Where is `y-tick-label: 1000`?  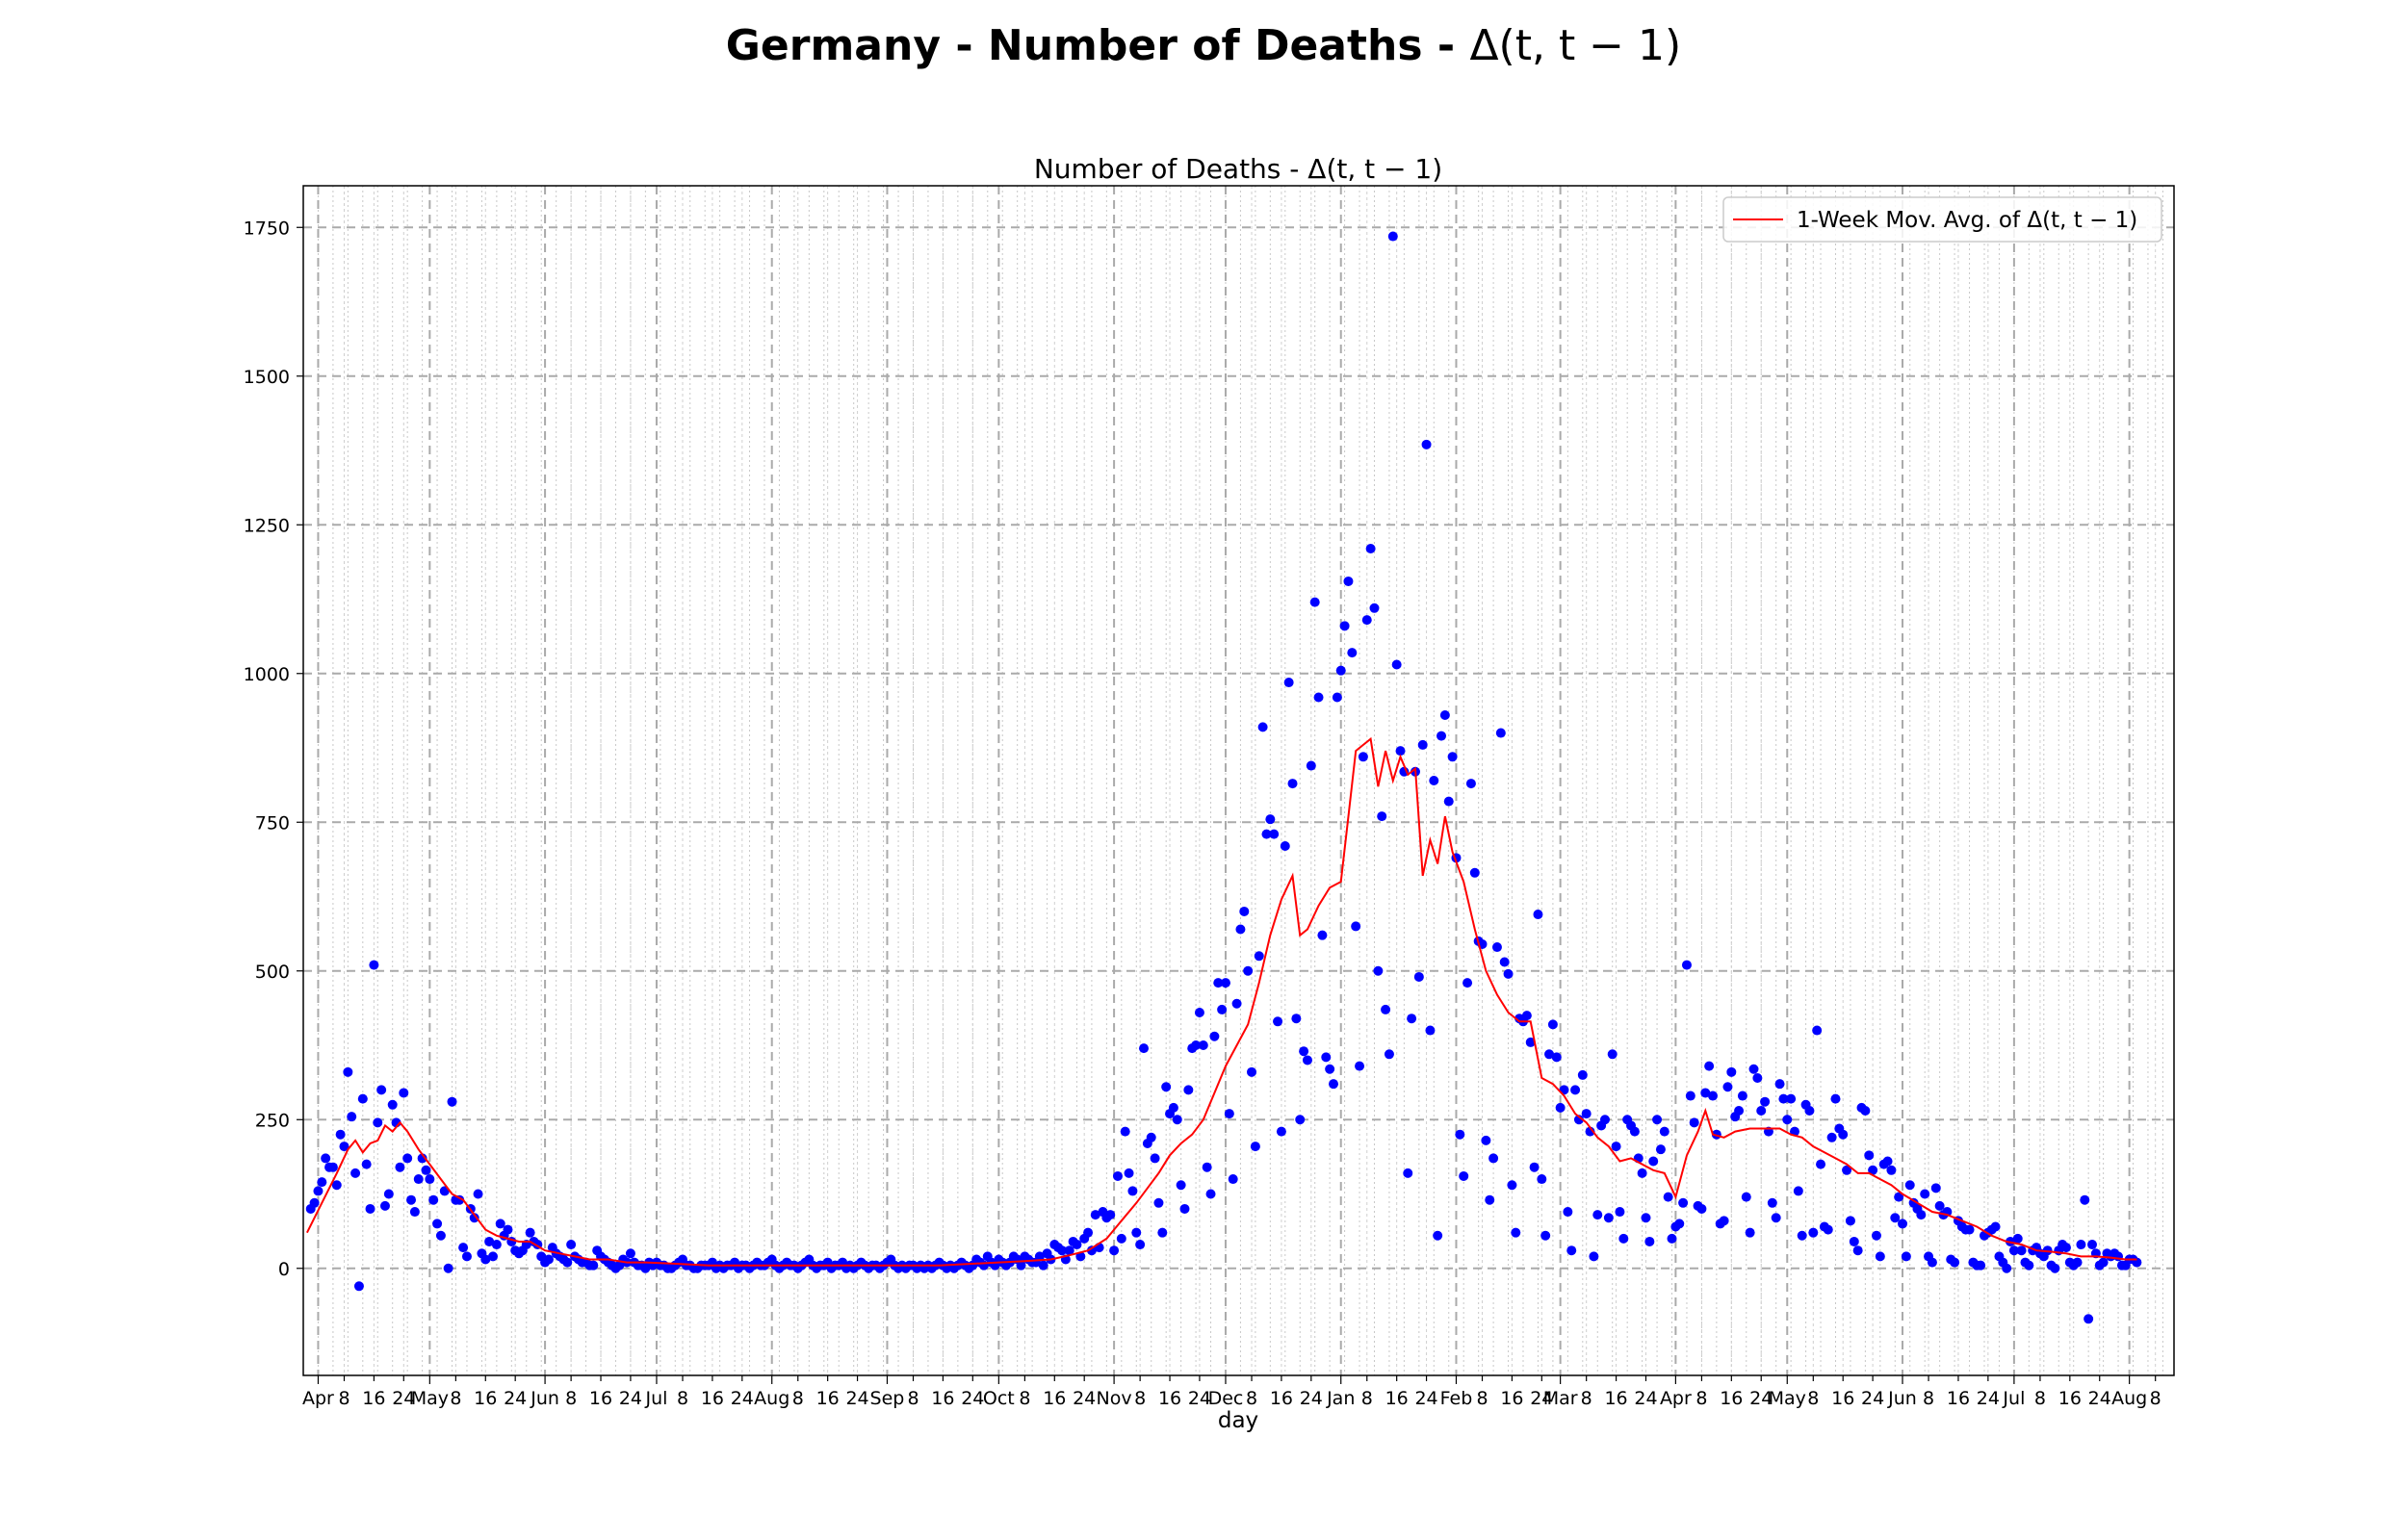 y-tick-label: 1000 is located at coordinates (267, 674).